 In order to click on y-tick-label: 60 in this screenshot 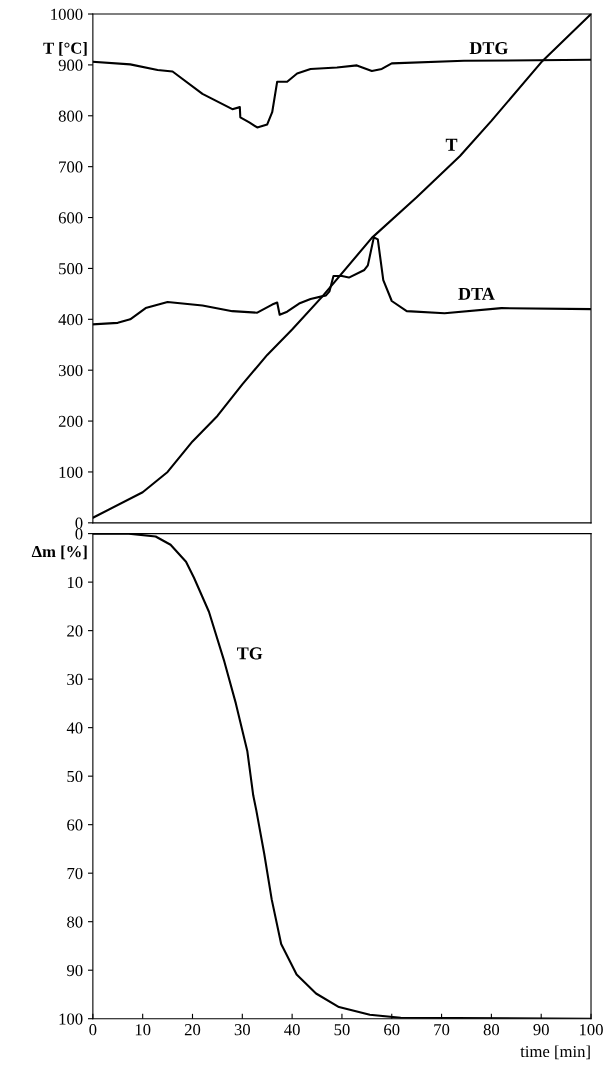, I will do `click(75, 825)`.